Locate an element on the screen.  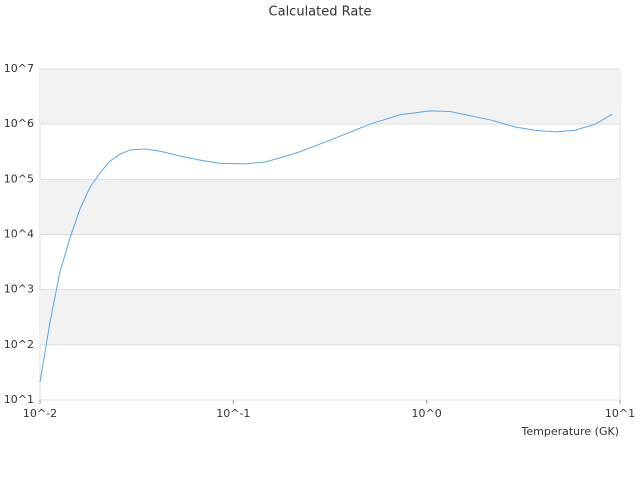
y-tick-label: 10^6 is located at coordinates (19, 123).